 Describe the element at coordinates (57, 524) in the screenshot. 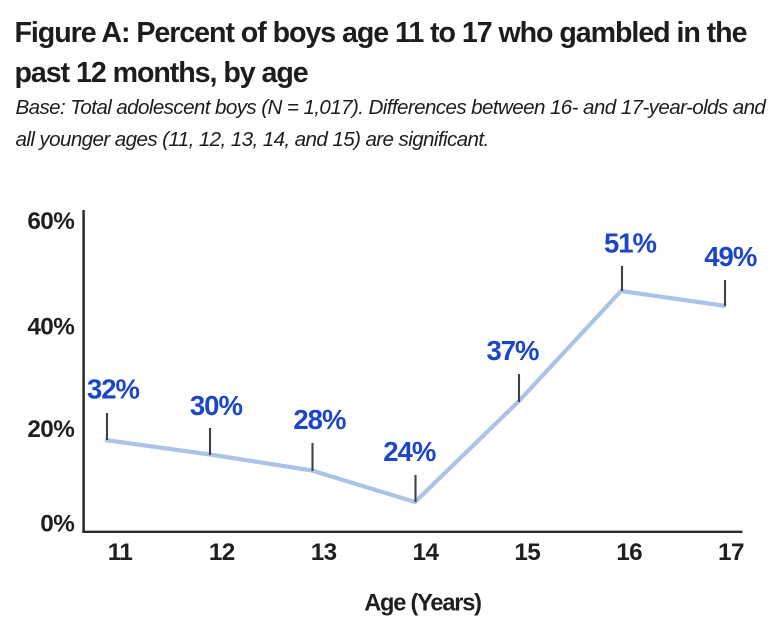

I see `svg-text: 0%` at that location.